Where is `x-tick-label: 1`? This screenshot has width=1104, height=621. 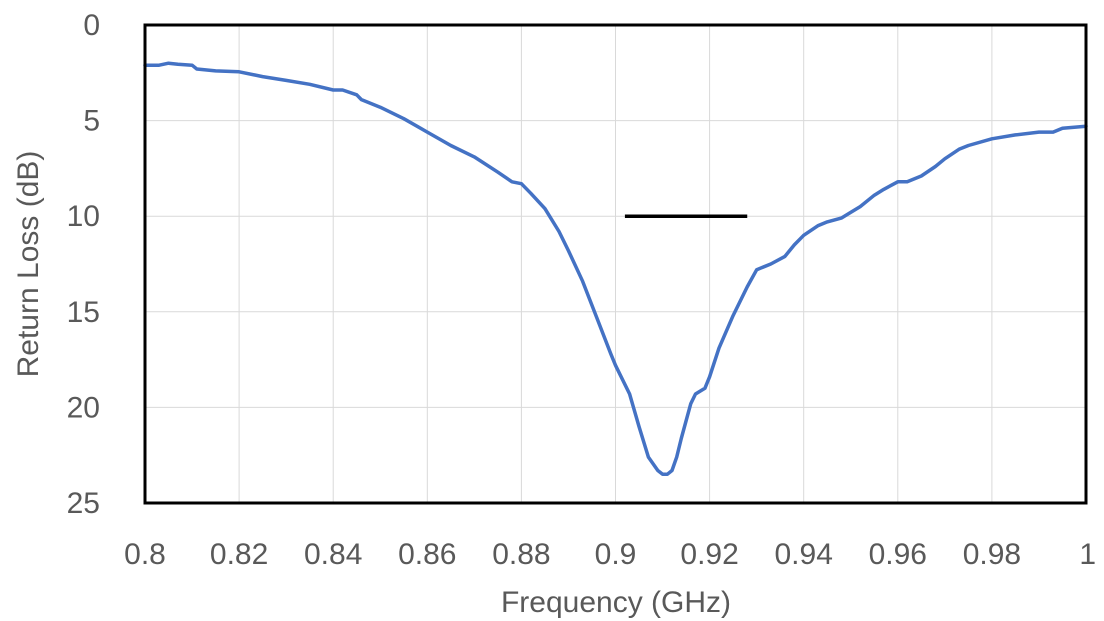
x-tick-label: 1 is located at coordinates (1087, 554).